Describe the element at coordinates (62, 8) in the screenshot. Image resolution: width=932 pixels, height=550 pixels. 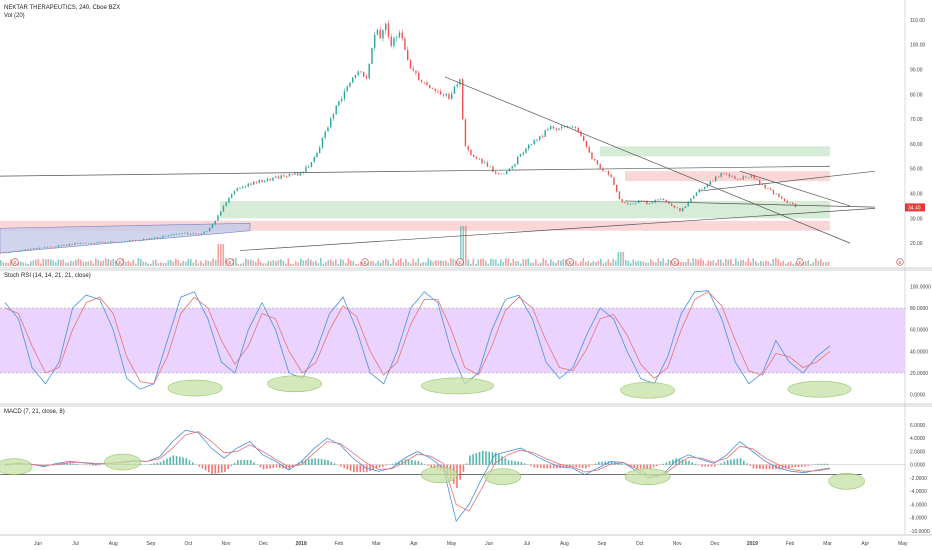
I see `symbol-title: NEKTAR THERAPEUTICS, 240, Cboe BZX` at that location.